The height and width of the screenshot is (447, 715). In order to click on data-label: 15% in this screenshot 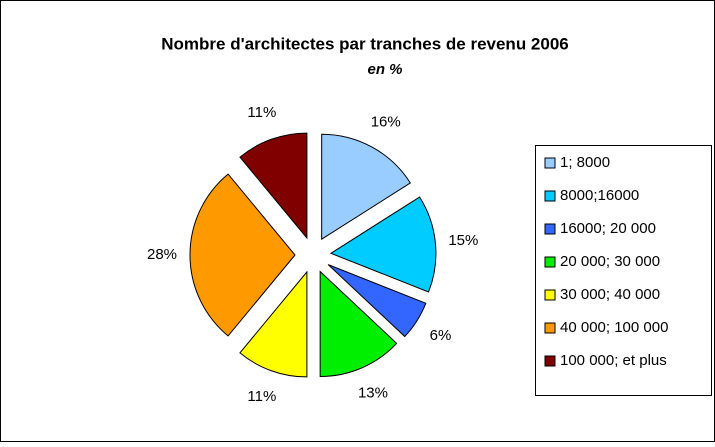, I will do `click(463, 240)`.